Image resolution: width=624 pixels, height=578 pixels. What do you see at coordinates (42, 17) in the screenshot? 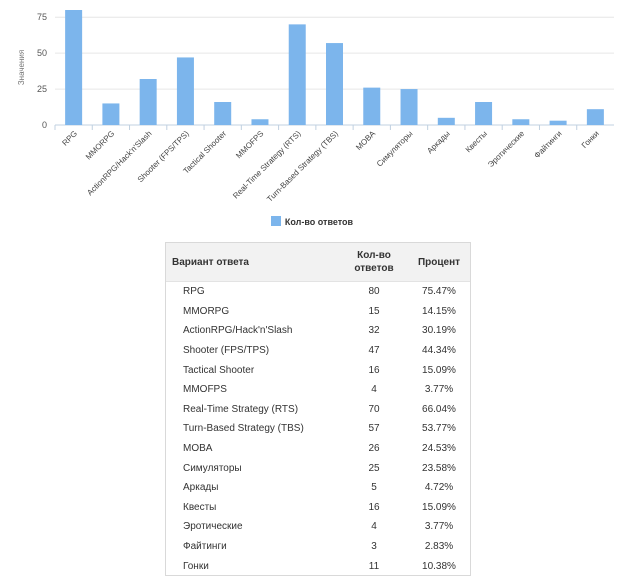
I see `y-tick-label: 75` at bounding box center [42, 17].